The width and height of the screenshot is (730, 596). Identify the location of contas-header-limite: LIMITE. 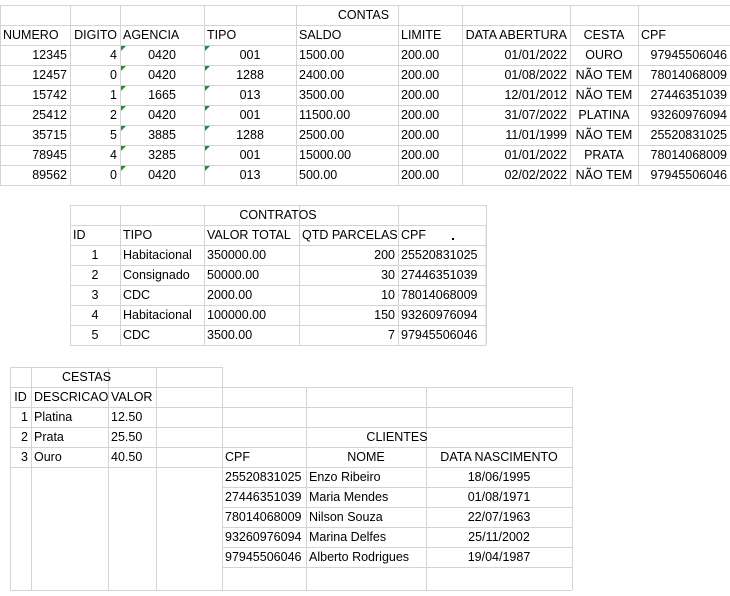
(421, 35).